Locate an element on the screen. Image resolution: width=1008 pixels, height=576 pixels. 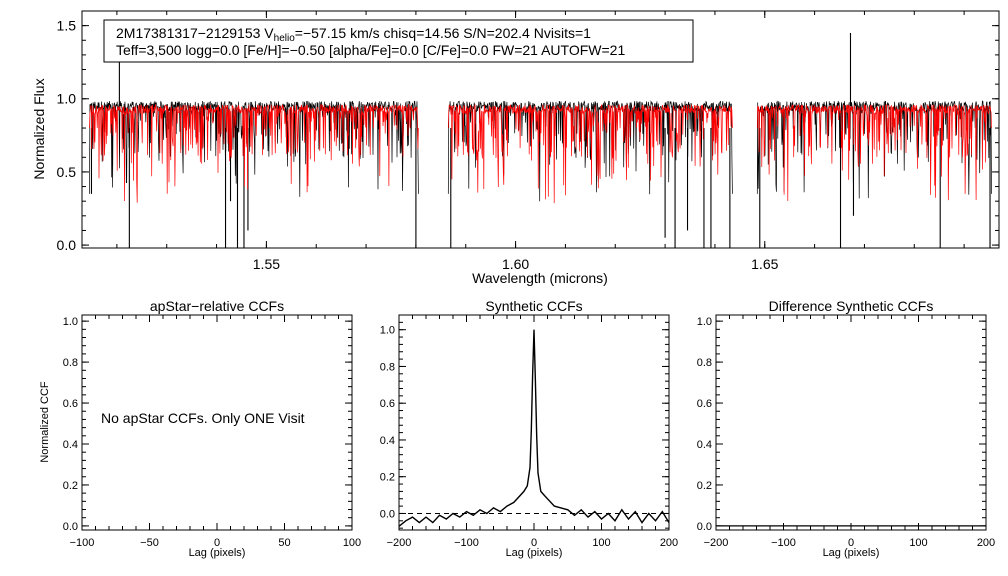
synthetic-ytick-label: 0.2 is located at coordinates (387, 478).